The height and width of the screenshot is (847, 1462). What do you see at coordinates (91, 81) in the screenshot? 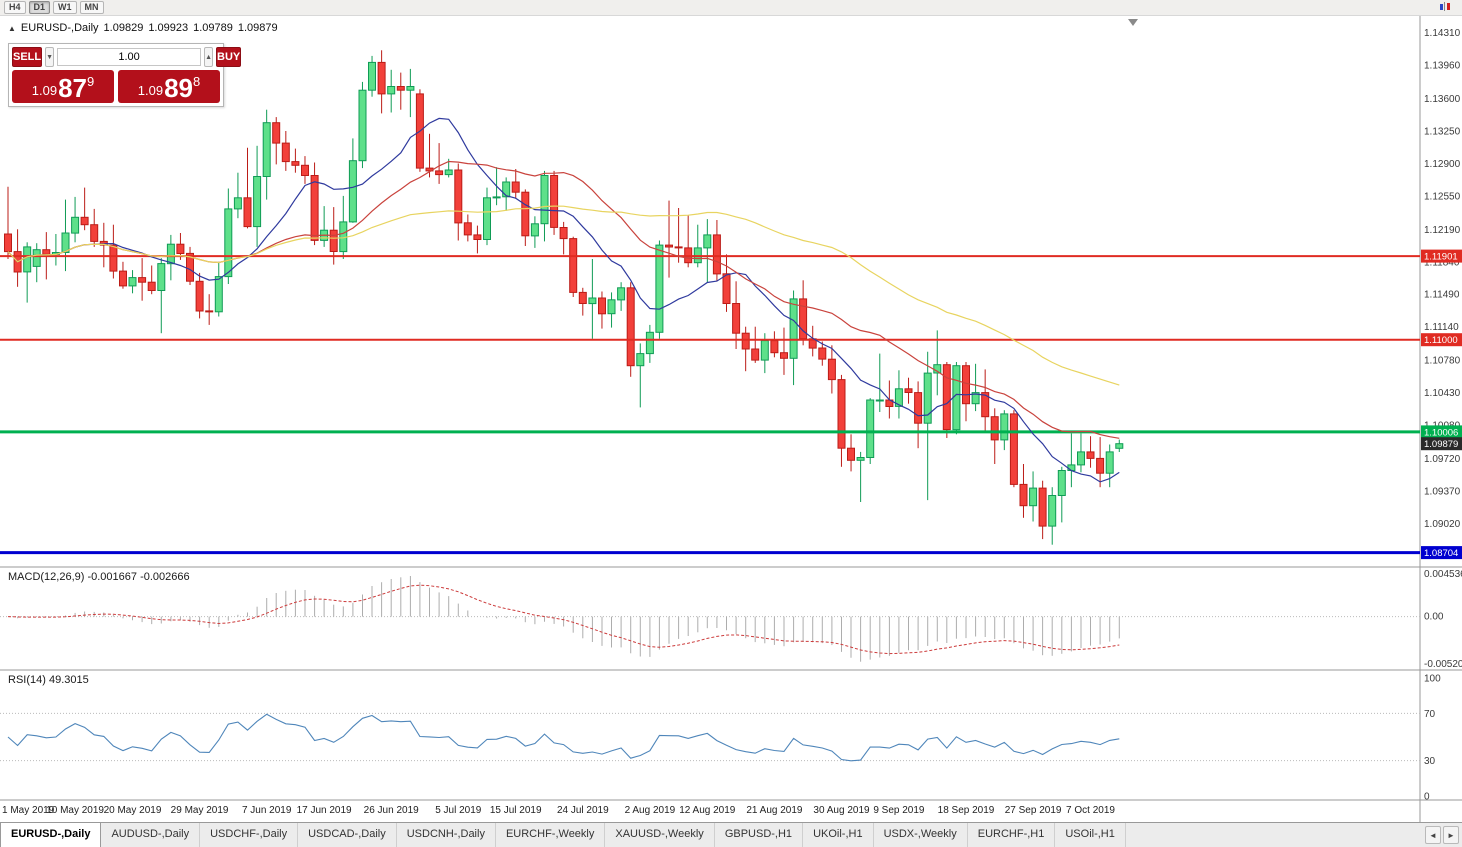
I see `sell-price-pip: 9` at bounding box center [91, 81].